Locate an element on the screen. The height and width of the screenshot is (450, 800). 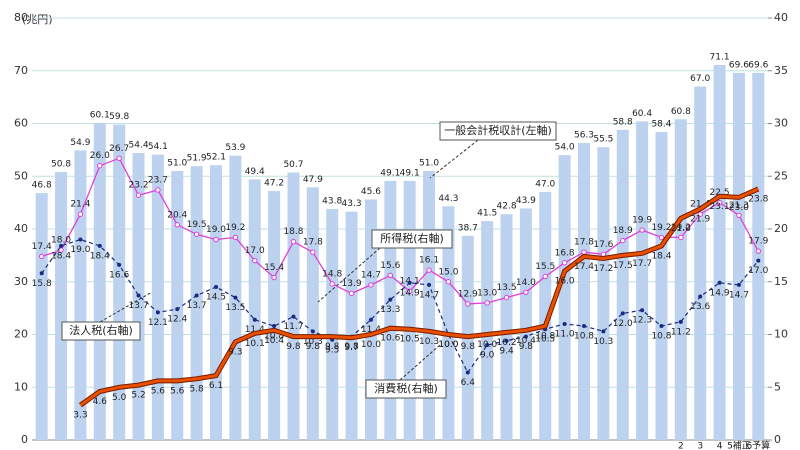
point-label: 14.5 is located at coordinates (216, 298).